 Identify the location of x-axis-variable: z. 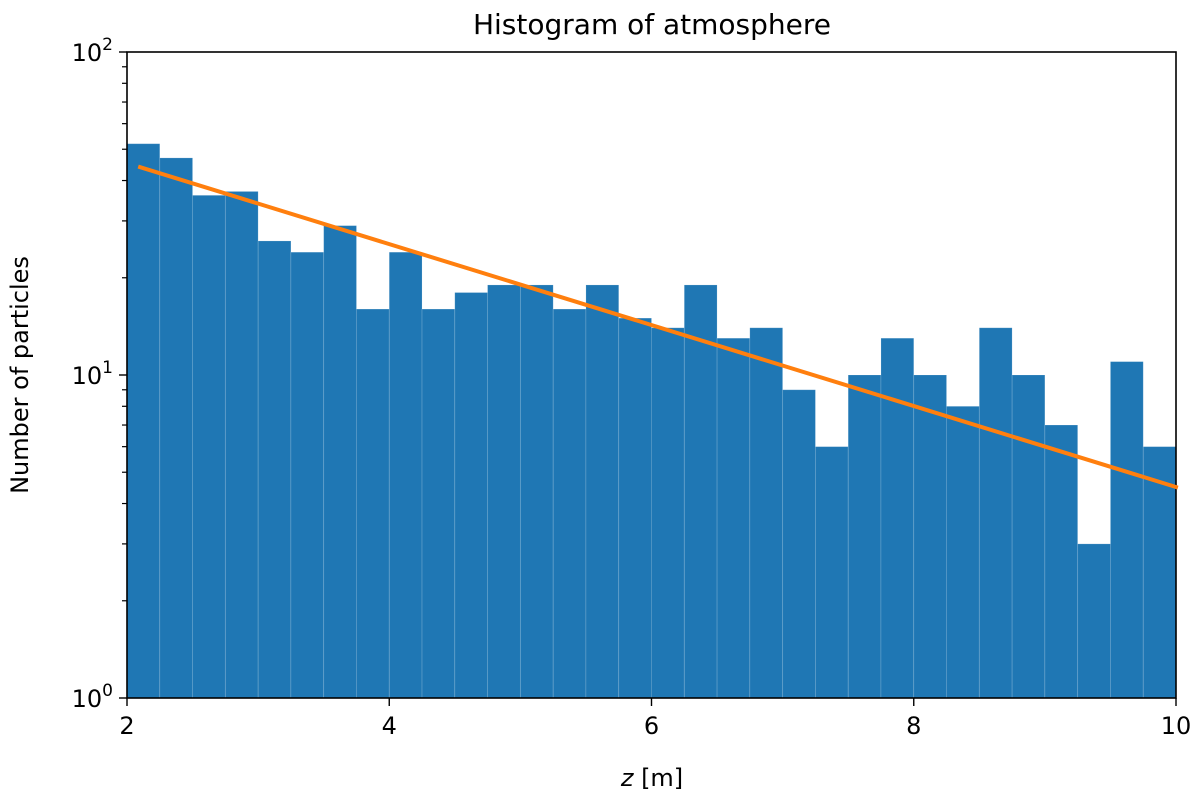
(627, 778).